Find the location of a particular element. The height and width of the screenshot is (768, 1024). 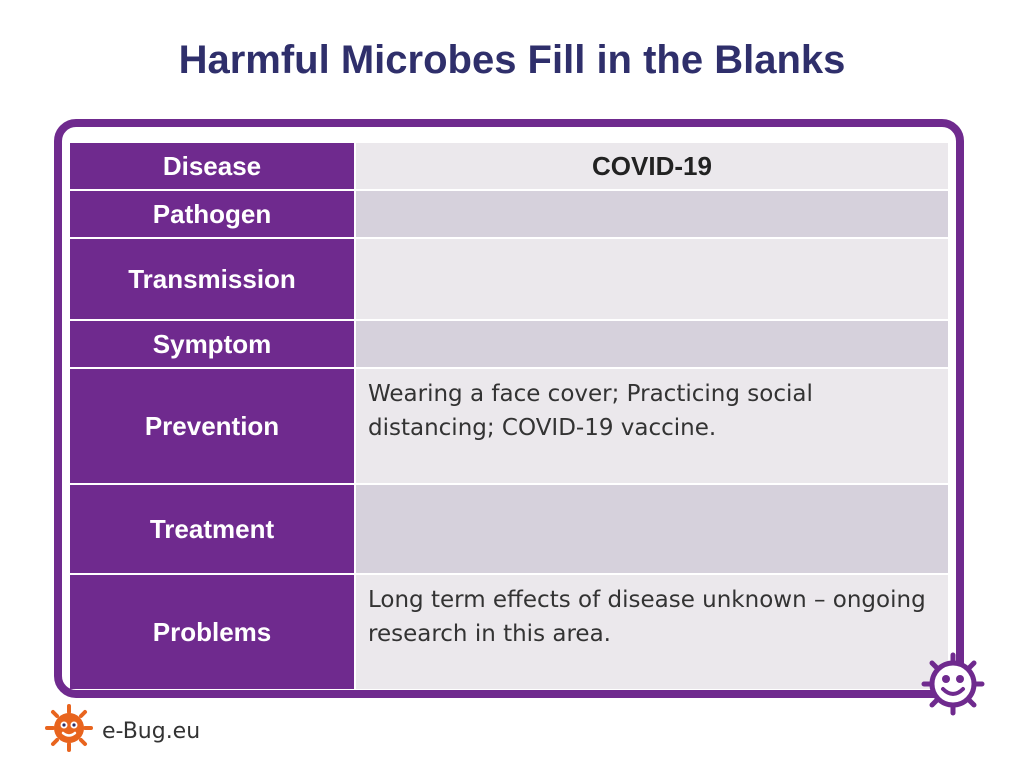

row-label-transmission: Transmission is located at coordinates (212, 279).